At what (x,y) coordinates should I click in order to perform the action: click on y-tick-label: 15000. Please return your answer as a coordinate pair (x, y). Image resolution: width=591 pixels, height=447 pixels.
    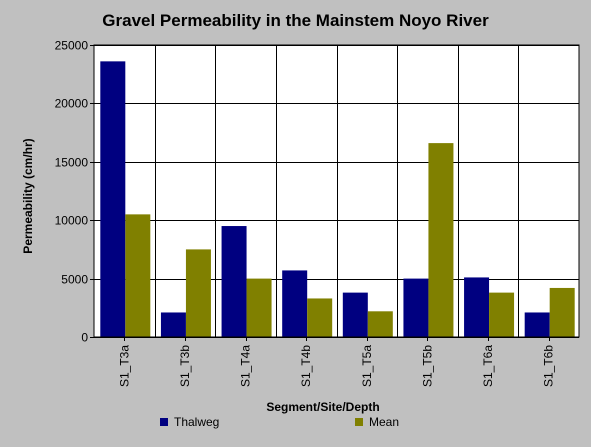
    Looking at the image, I should click on (72, 163).